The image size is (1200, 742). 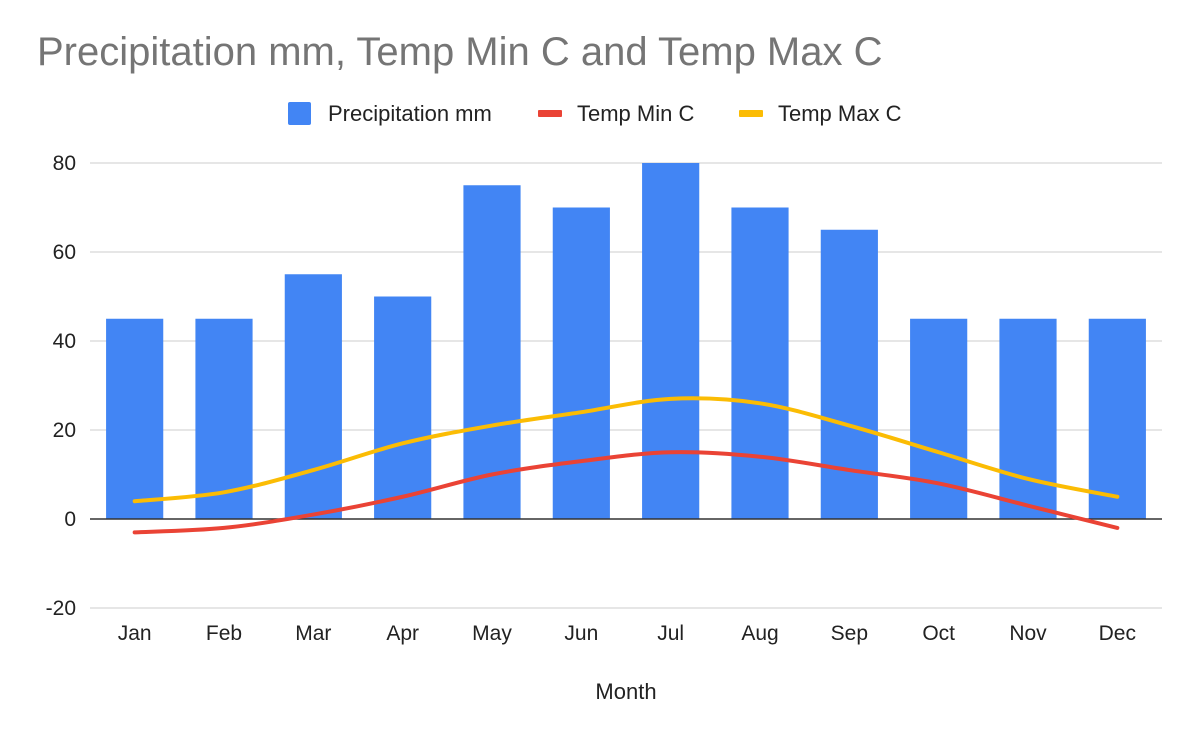 I want to click on legend-label: Temp Max C, so click(x=840, y=113).